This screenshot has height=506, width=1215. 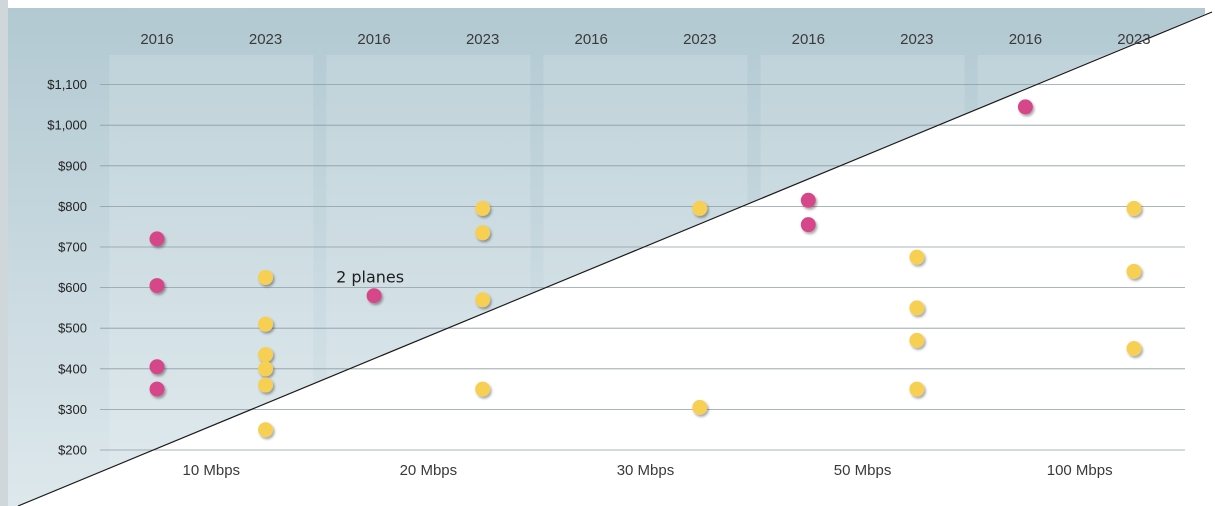 I want to click on y-tick-label: $300, so click(x=72, y=409).